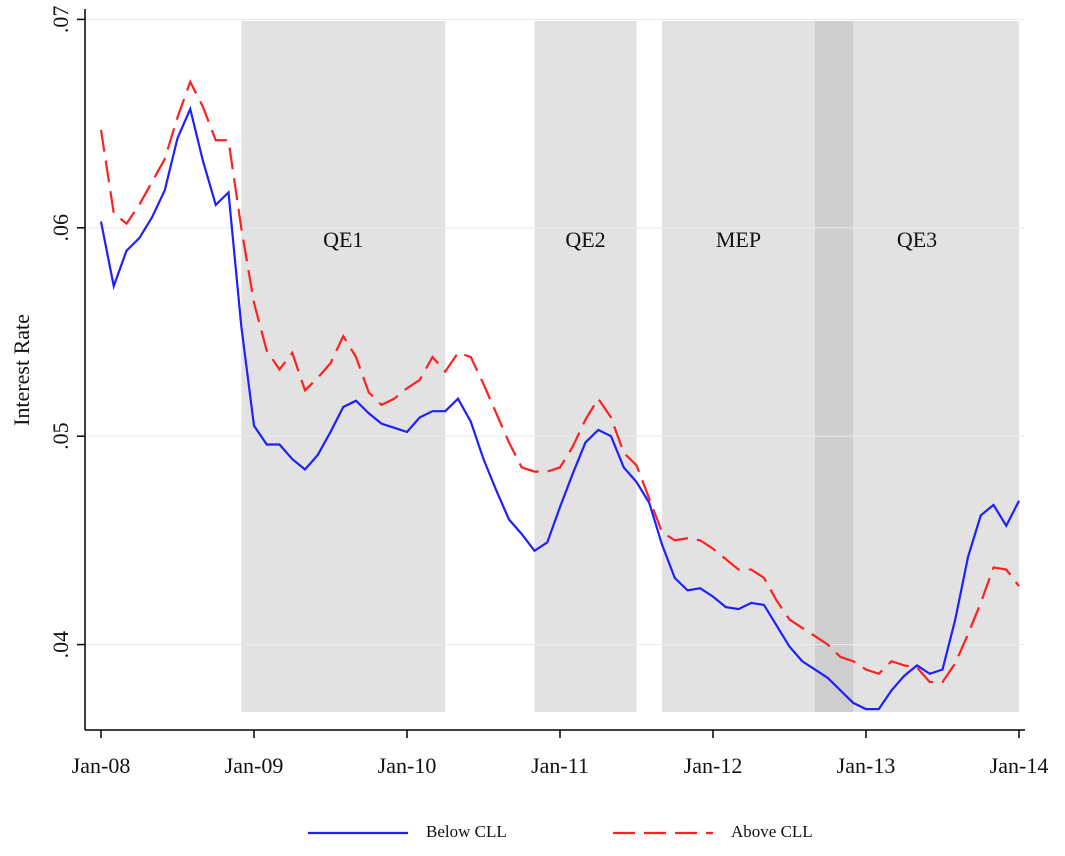 This screenshot has height=856, width=1065. I want to click on x-tick-label: Jan-09, so click(254, 765).